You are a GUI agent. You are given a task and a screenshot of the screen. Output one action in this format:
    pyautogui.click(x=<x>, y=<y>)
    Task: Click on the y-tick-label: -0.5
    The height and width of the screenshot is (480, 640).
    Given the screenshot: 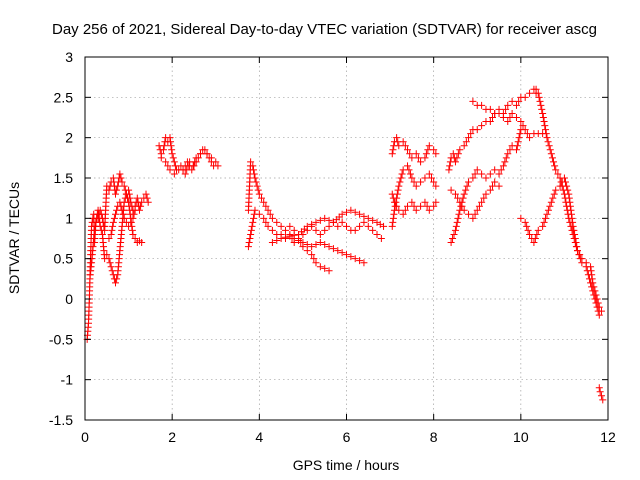 What is the action you would take?
    pyautogui.click(x=61, y=339)
    